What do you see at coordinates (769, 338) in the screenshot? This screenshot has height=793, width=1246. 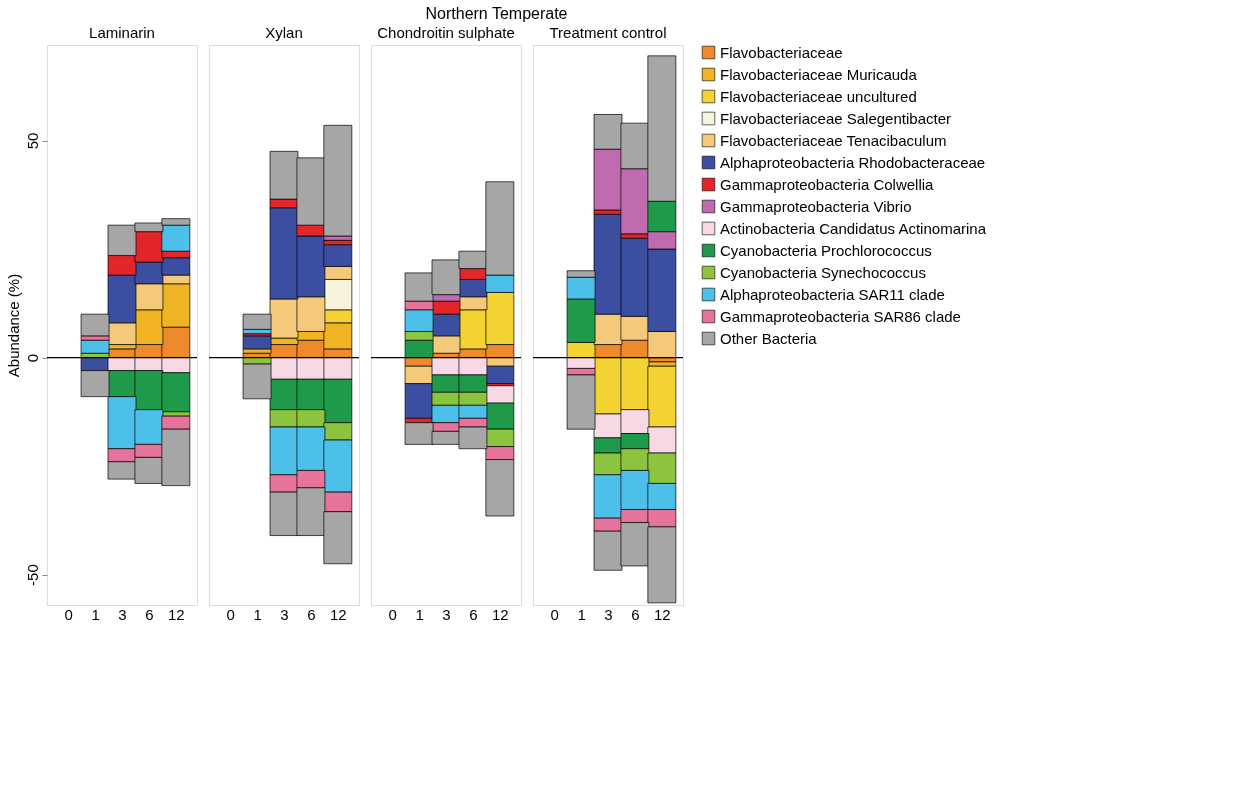 I see `legend-label: Other Bacteria` at bounding box center [769, 338].